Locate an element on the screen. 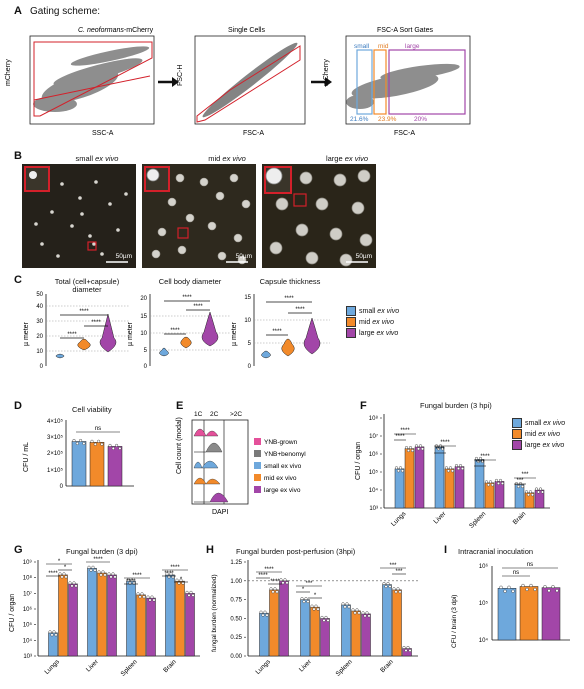 Image resolution: width=584 pixels, height=689 pixels. svg-text: FSC-H is located at coordinates (180, 75).